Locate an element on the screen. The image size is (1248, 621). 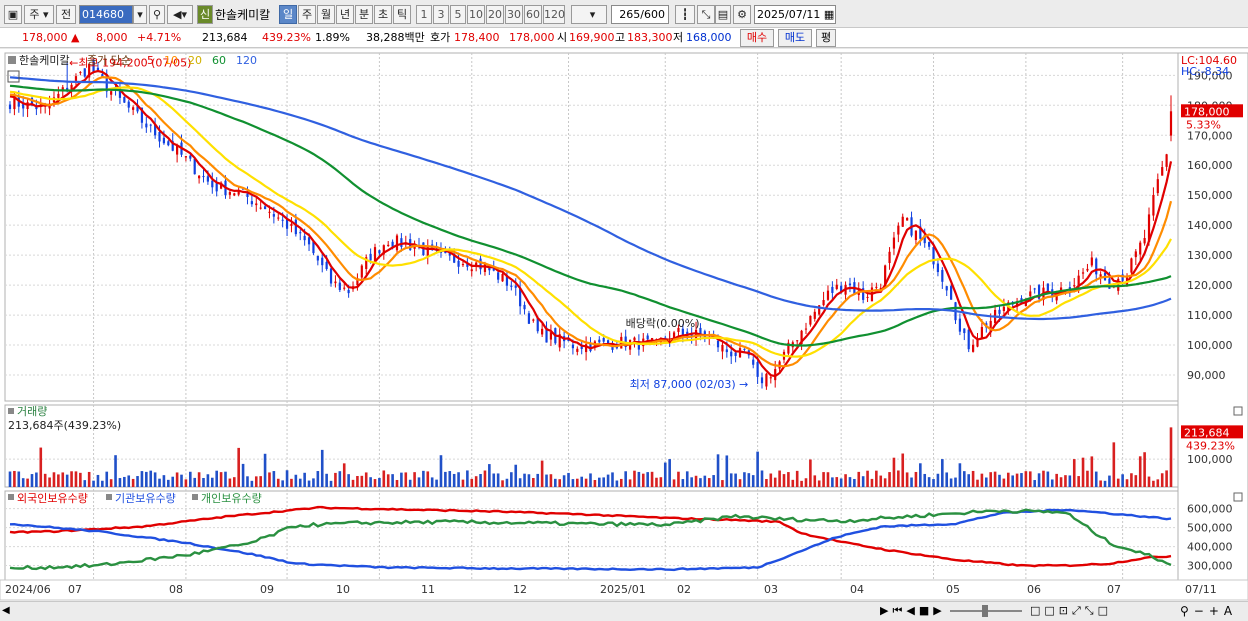
layout-icon: ▣ is located at coordinates (13, 14).